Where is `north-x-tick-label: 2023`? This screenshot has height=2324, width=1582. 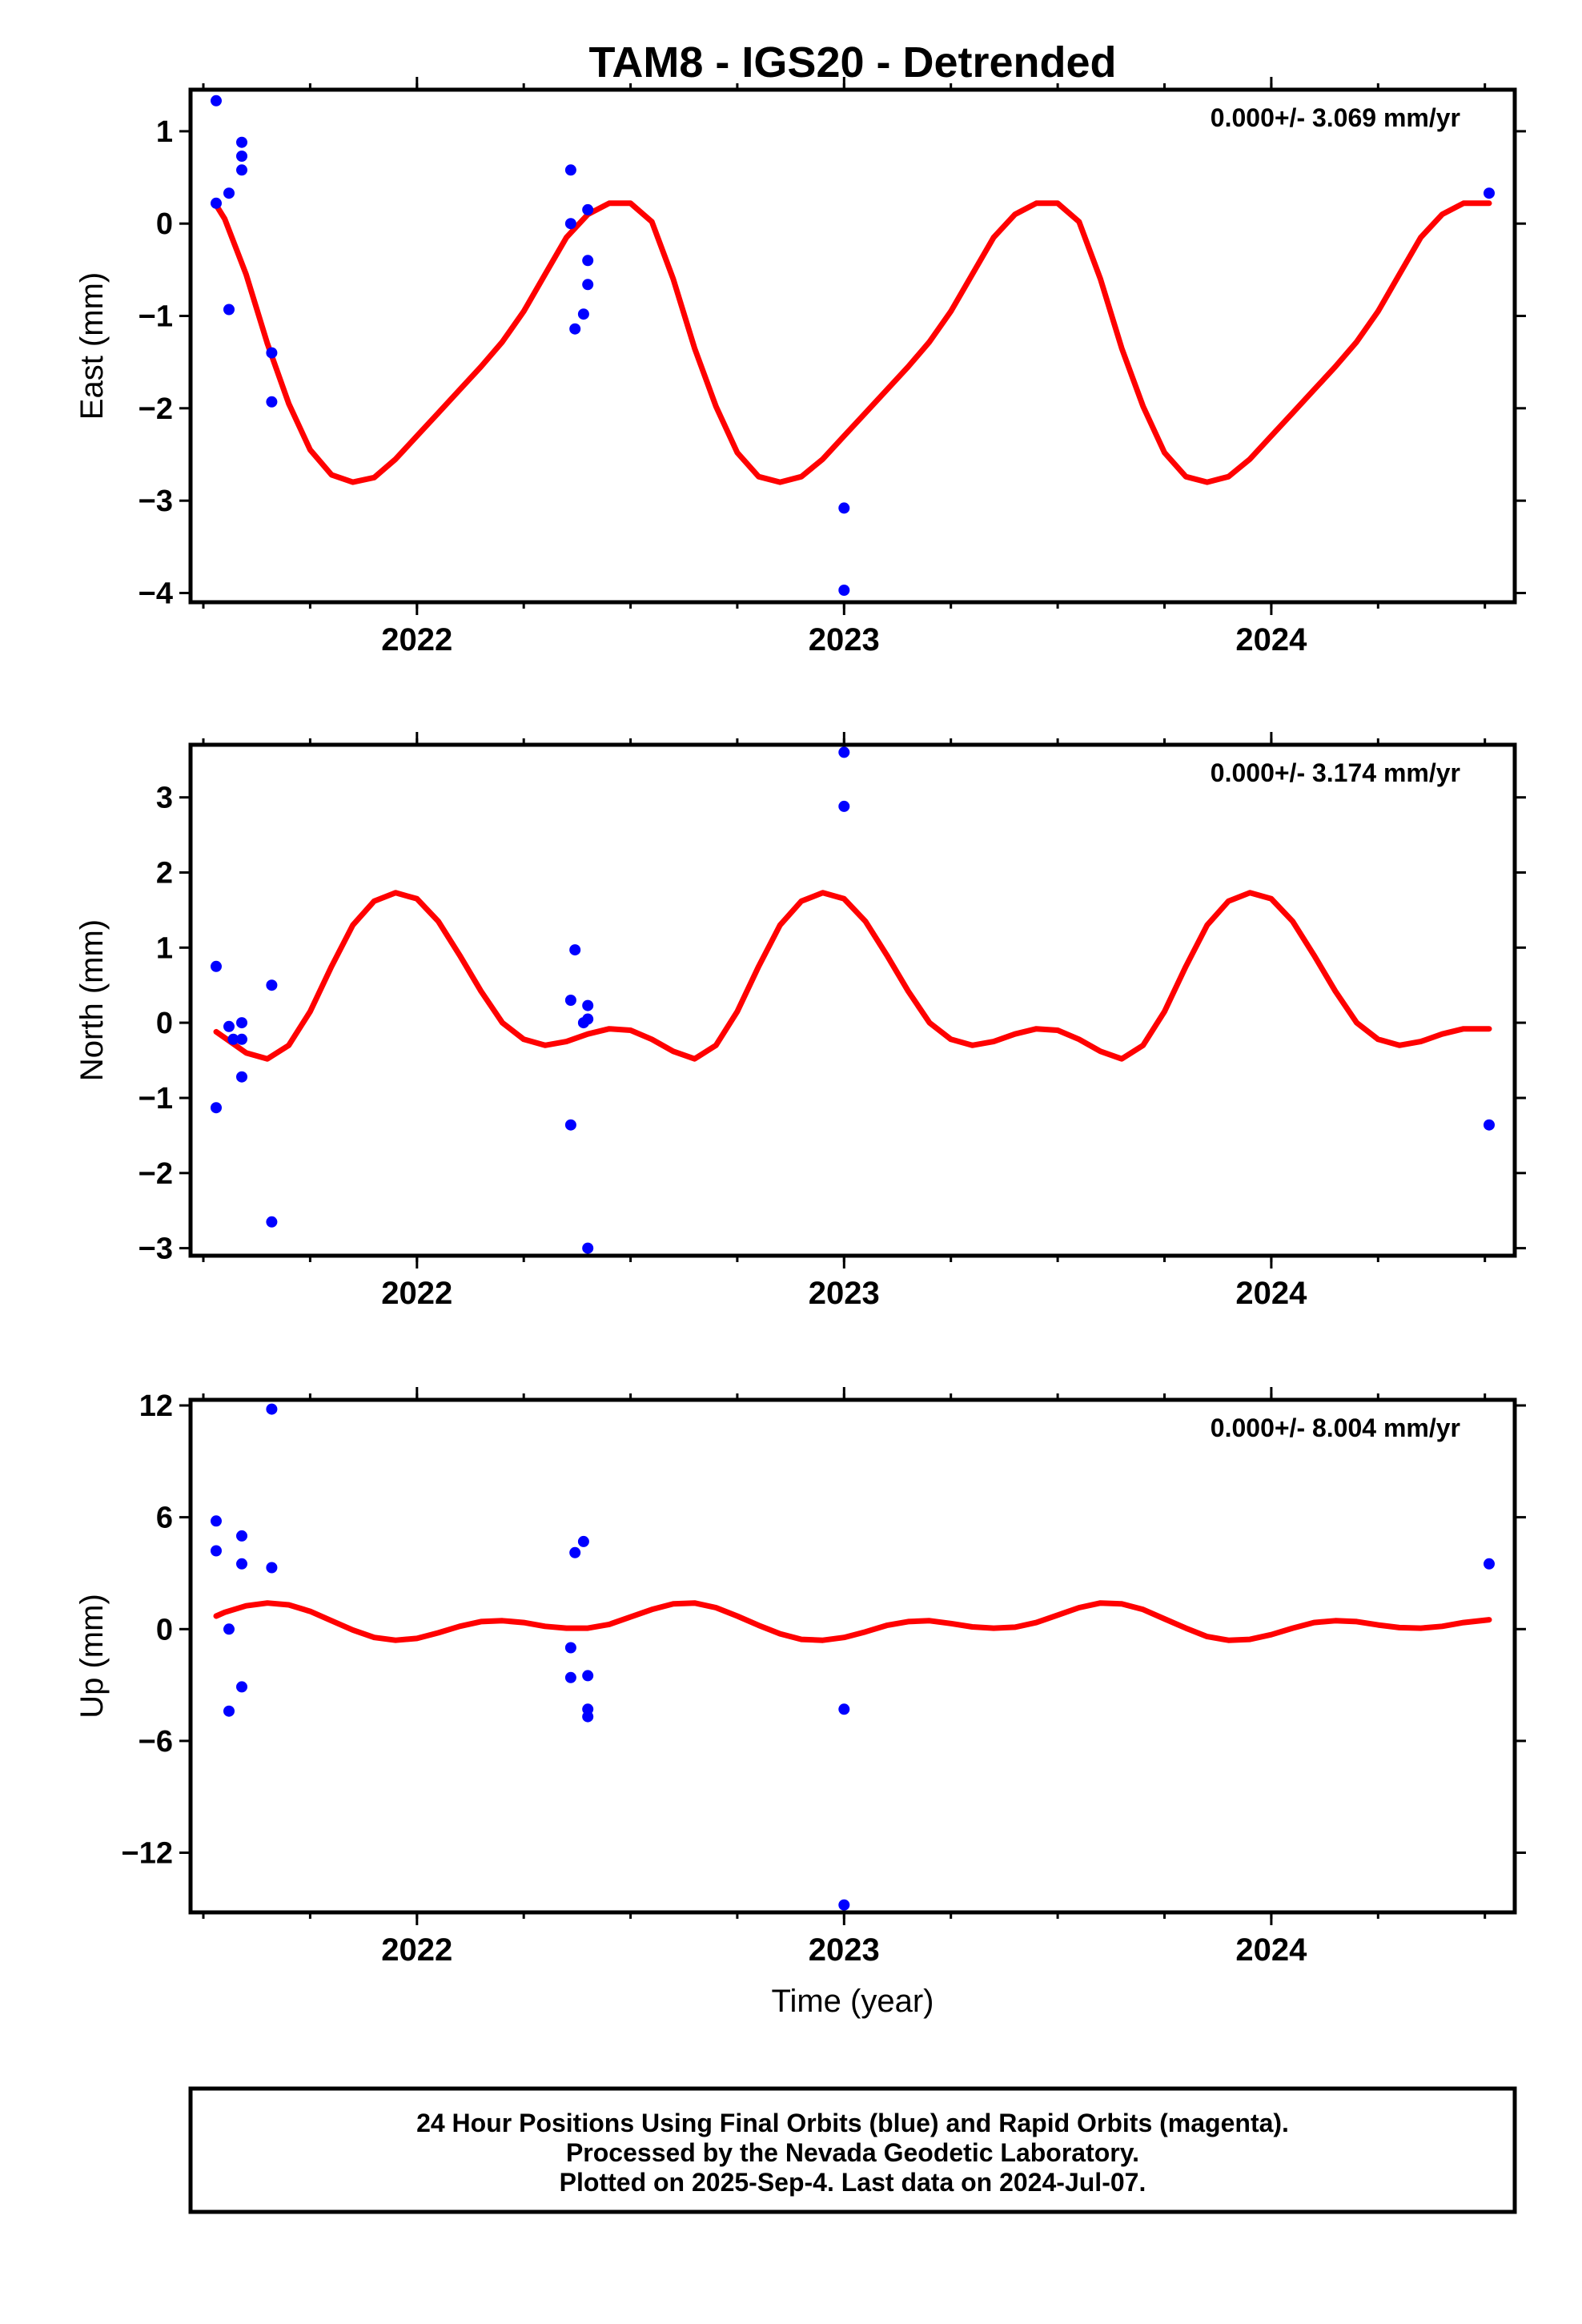
north-x-tick-label: 2023 is located at coordinates (845, 1294).